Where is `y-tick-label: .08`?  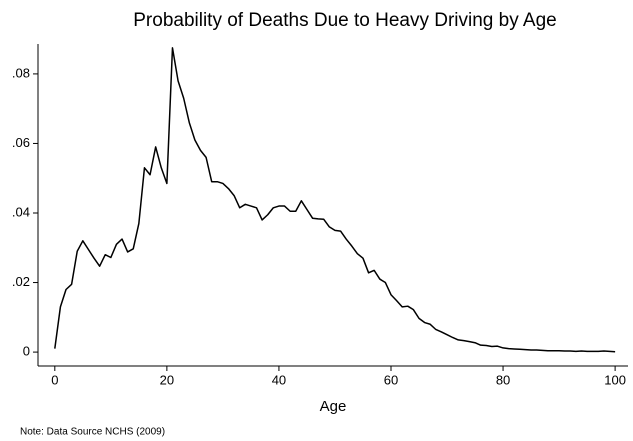 y-tick-label: .08 is located at coordinates (21, 72).